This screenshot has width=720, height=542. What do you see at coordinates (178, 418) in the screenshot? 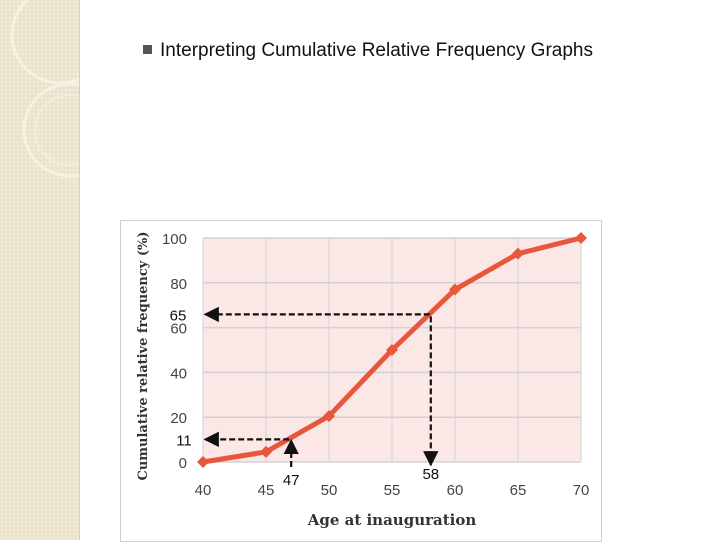
I see `y-tick-label: 20` at bounding box center [178, 418].